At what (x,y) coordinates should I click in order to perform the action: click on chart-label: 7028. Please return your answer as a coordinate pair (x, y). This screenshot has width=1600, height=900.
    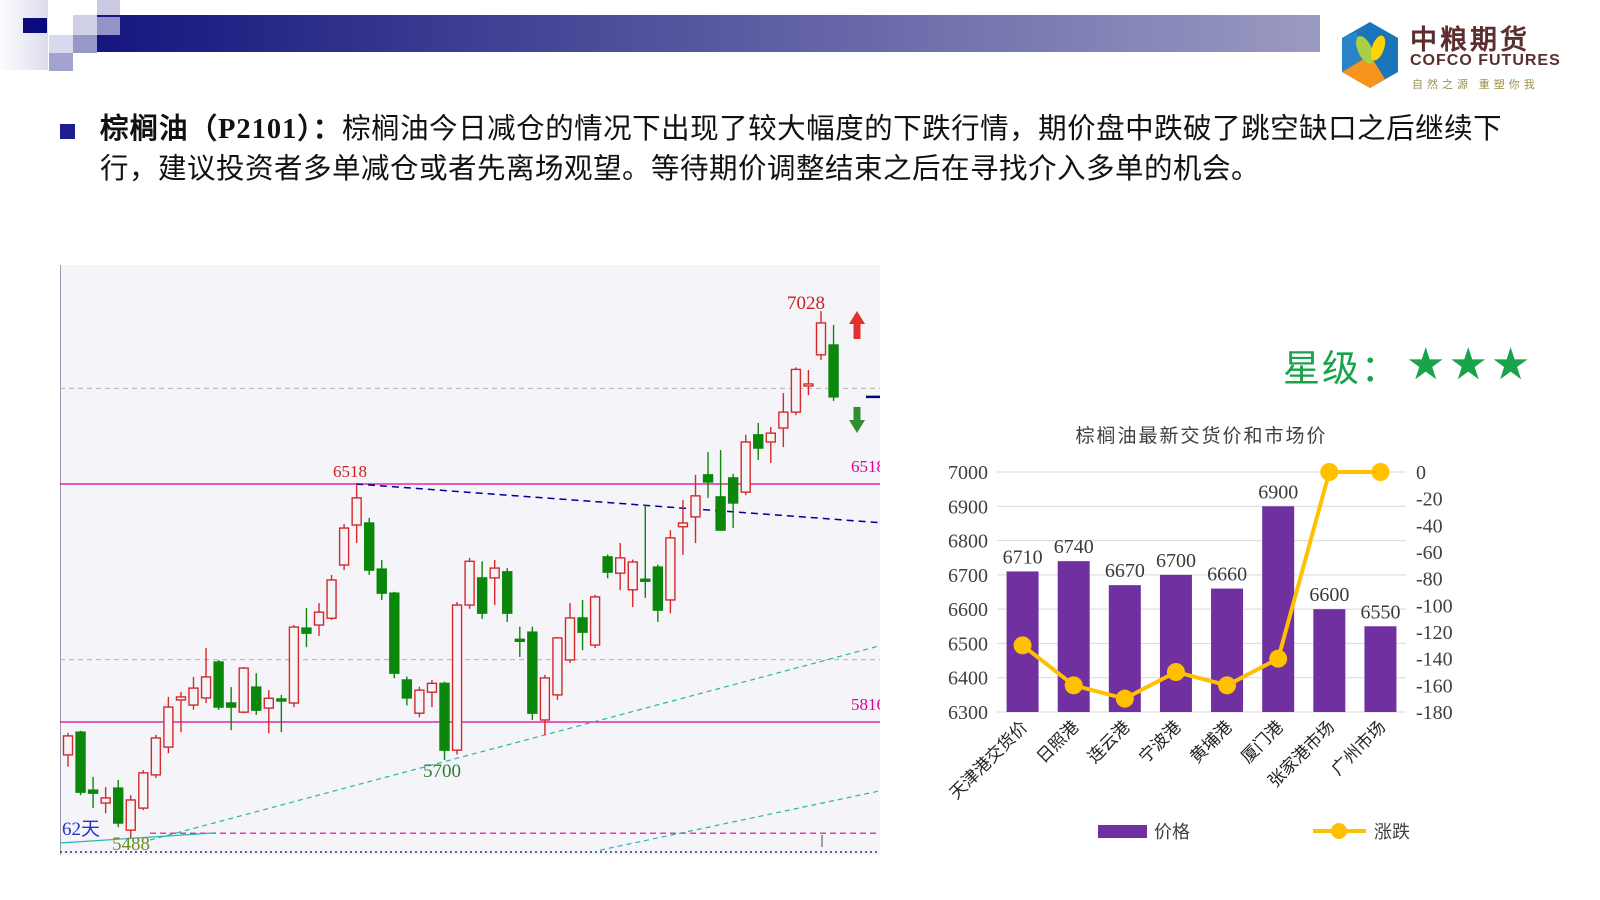
    Looking at the image, I should click on (806, 303).